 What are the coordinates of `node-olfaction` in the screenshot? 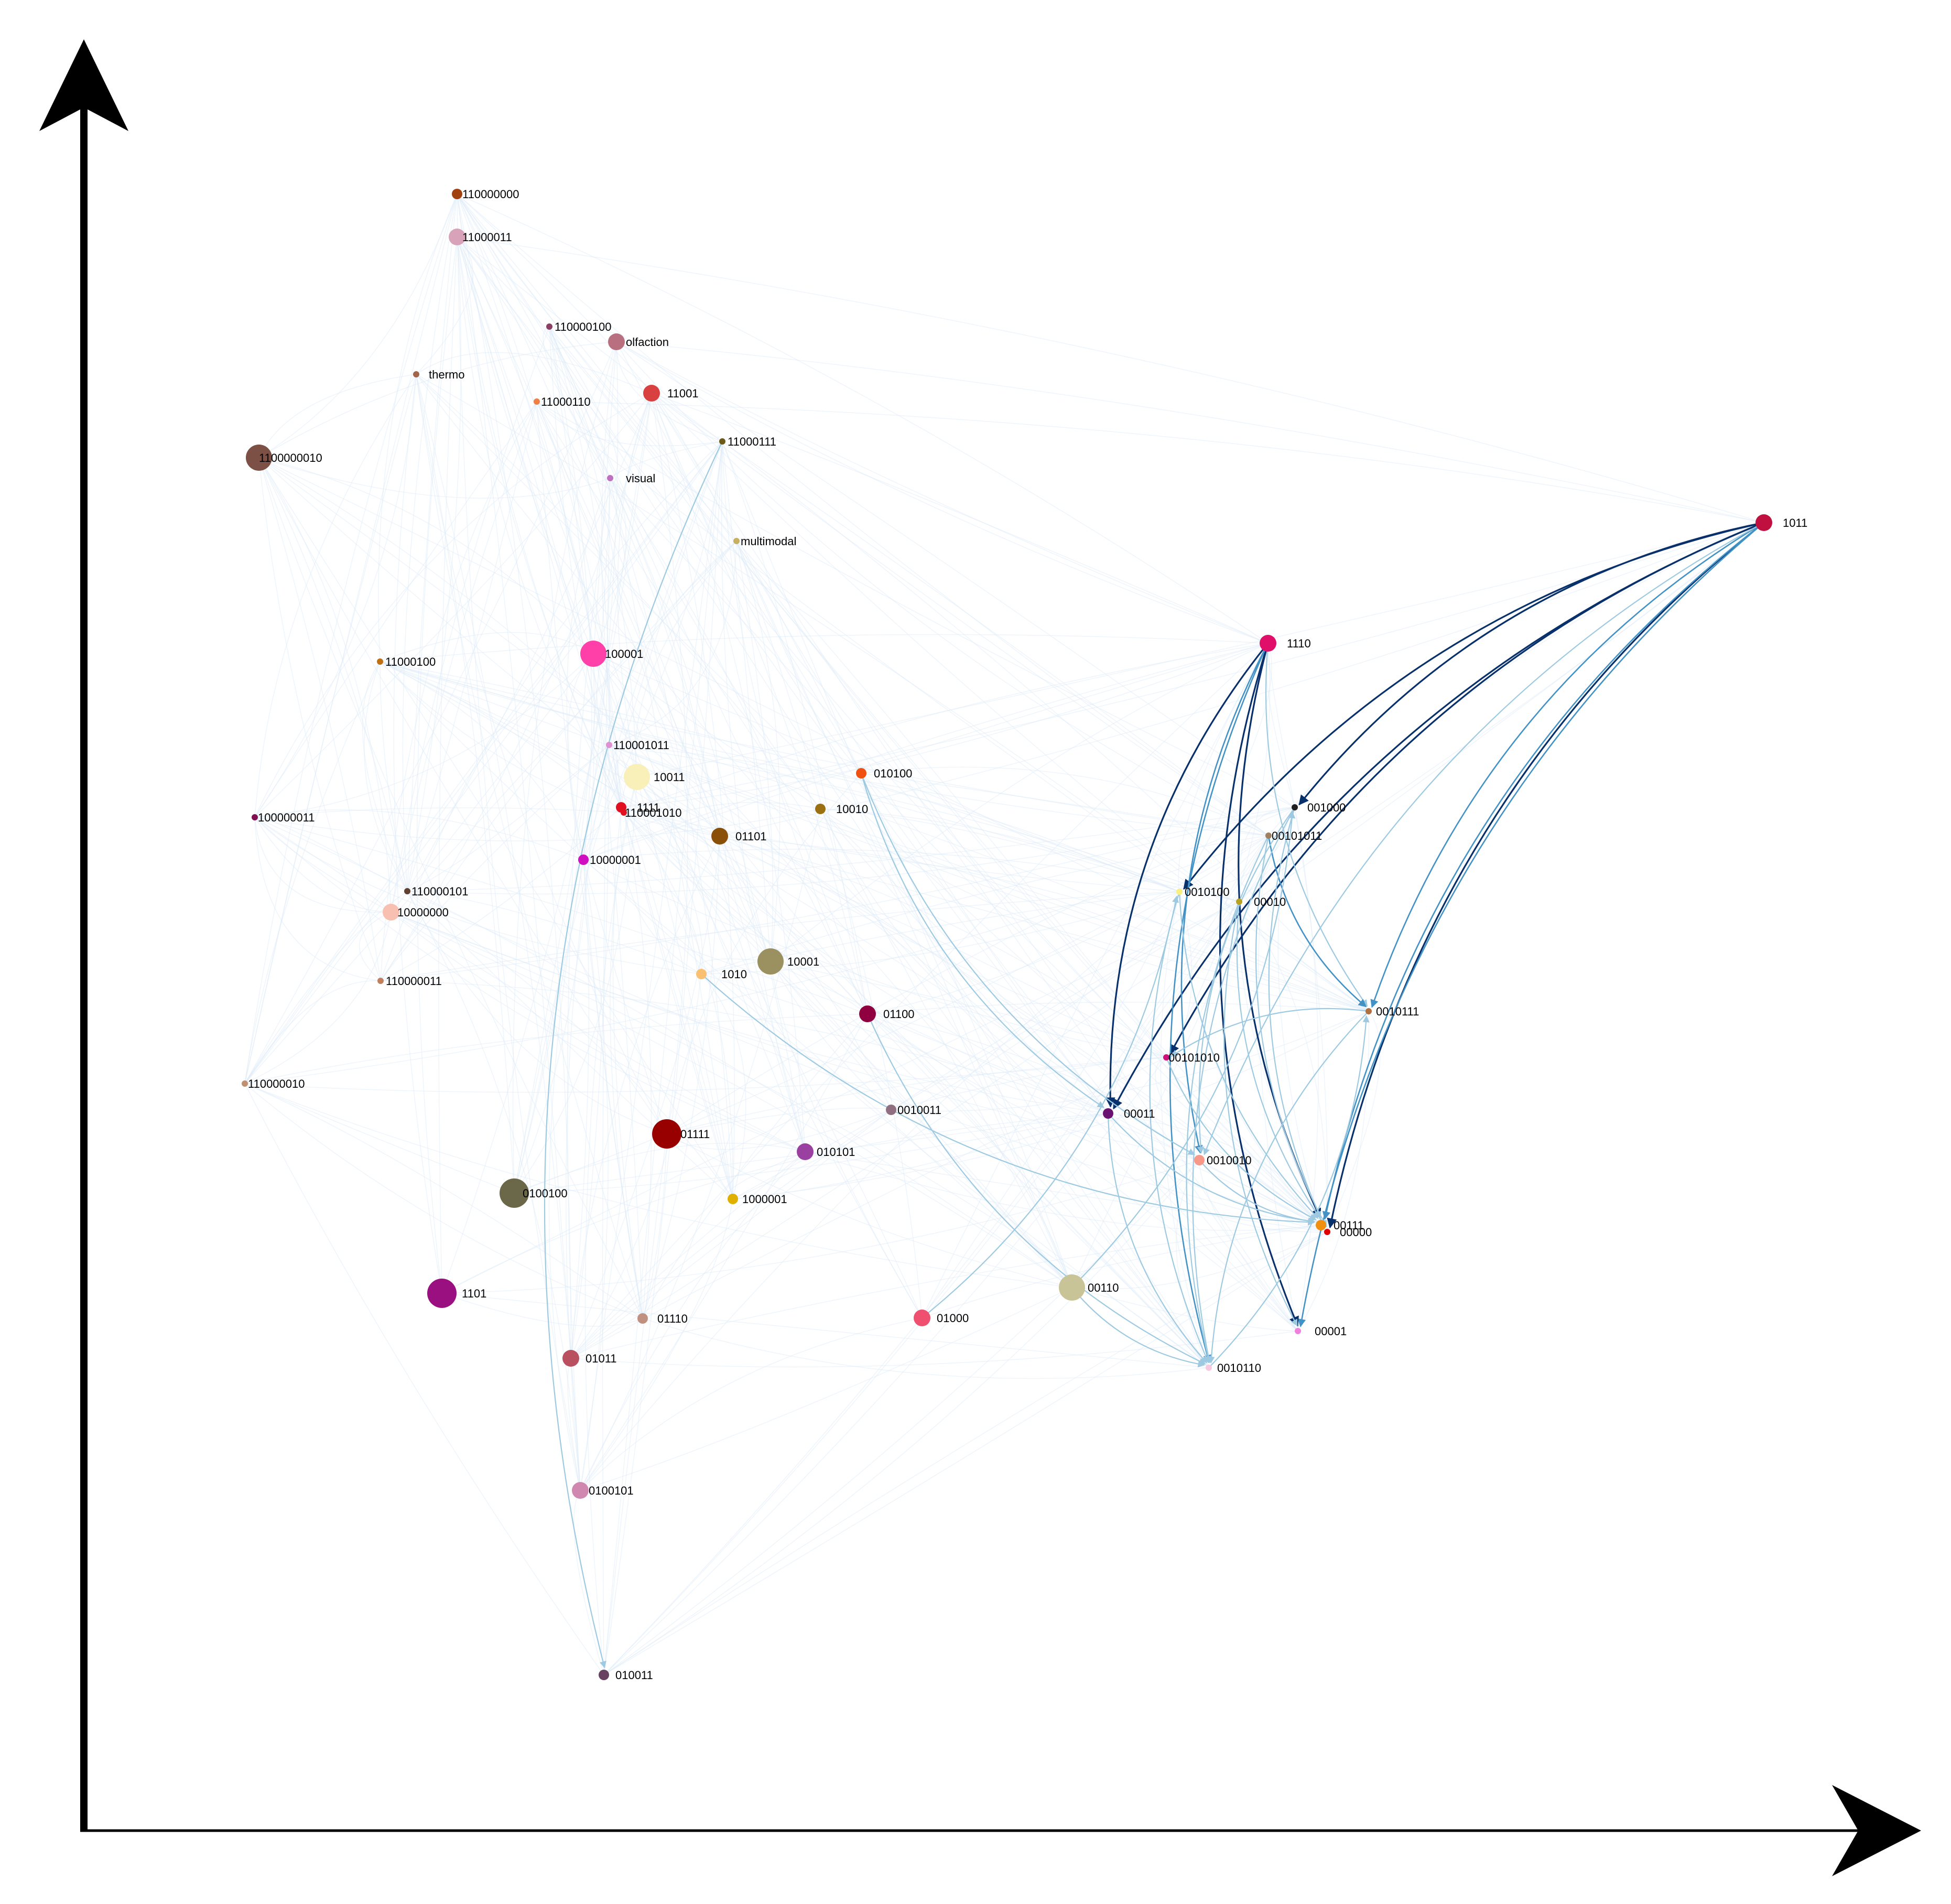 It's located at (616, 341).